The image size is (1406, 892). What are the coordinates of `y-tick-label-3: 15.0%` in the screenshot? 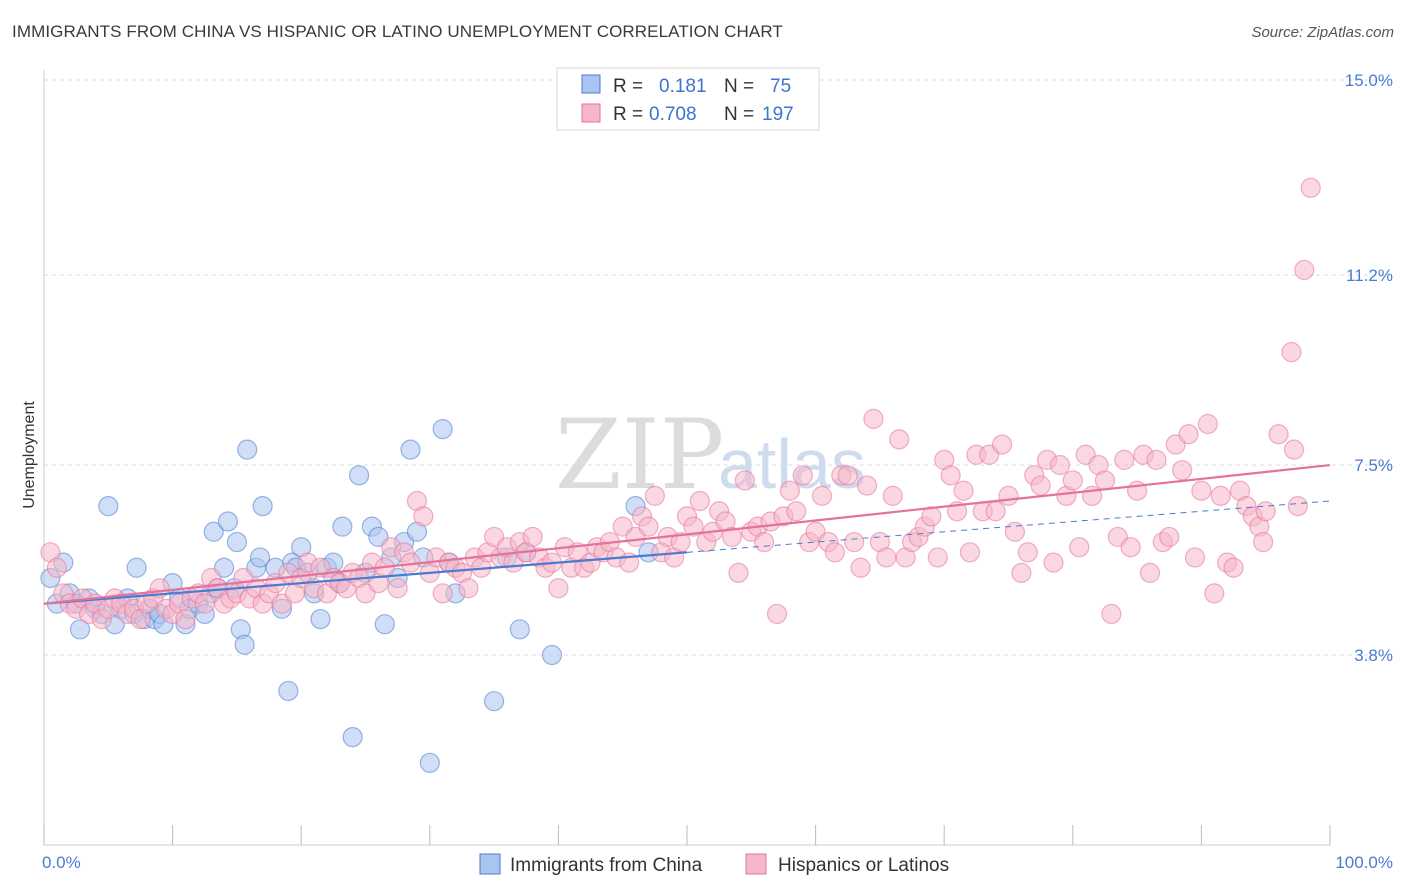 It's located at (1369, 80).